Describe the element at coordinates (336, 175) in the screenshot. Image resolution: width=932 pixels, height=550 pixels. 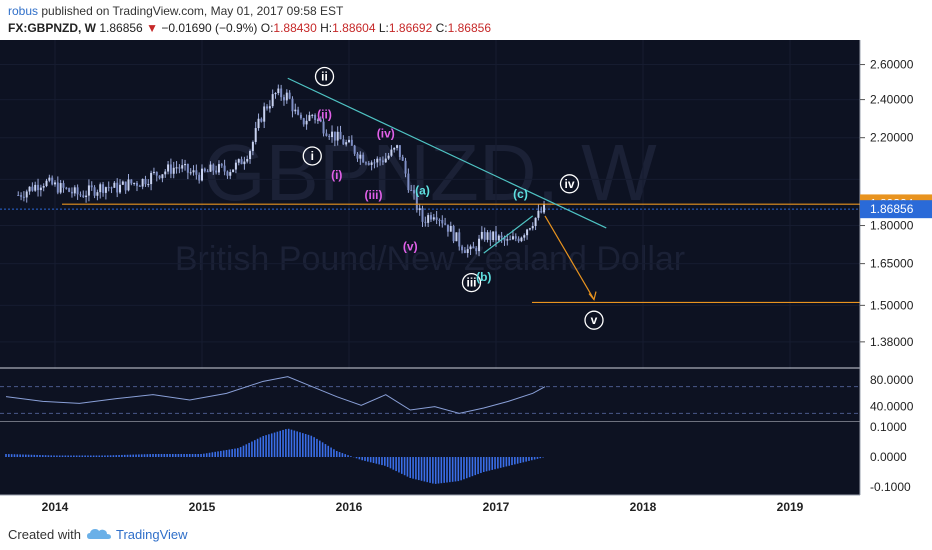
I see `wave-label: (i)` at that location.